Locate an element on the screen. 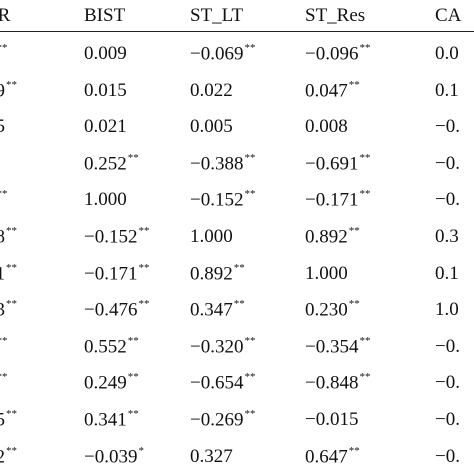  table-cell: −0.171** is located at coordinates (117, 273).